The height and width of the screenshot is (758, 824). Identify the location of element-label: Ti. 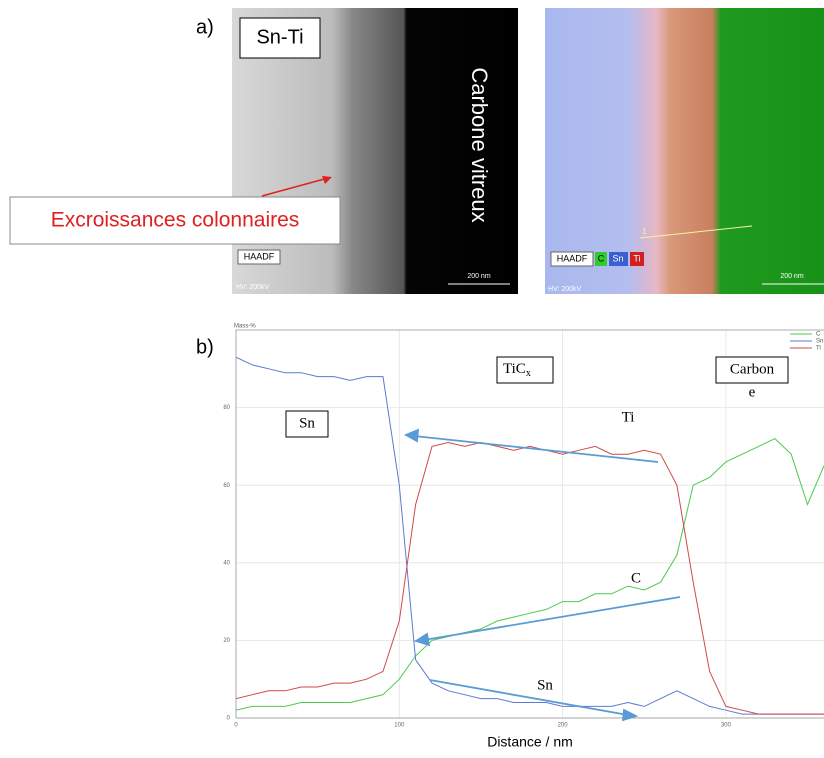
(636, 258).